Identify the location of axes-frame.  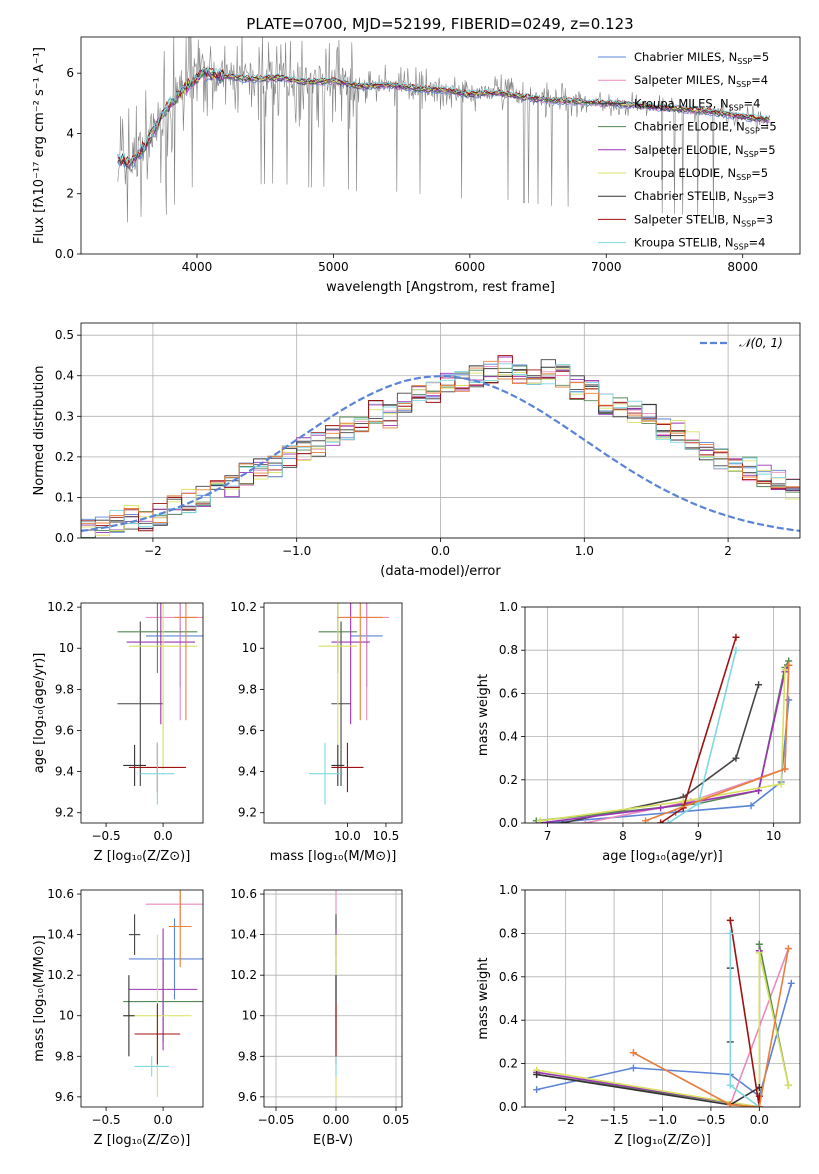
(333, 713).